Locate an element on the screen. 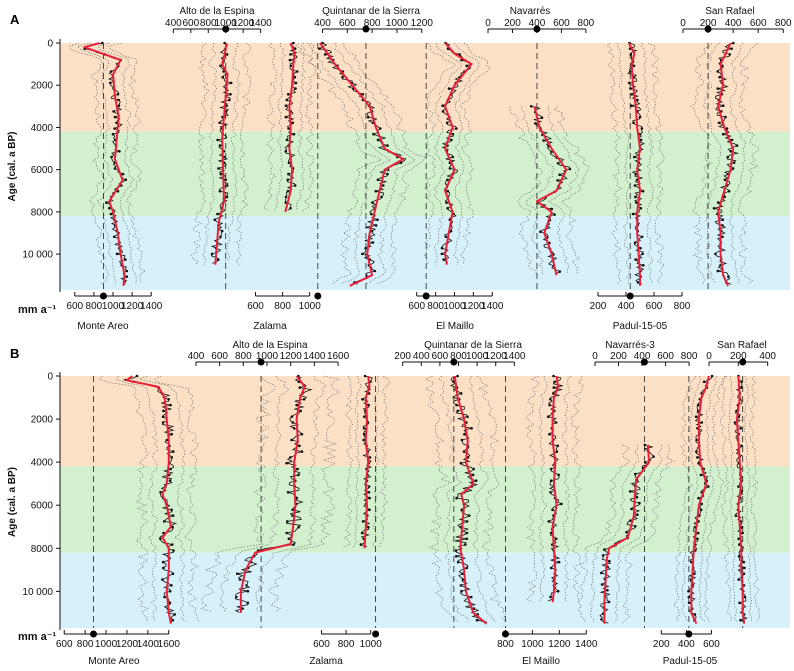  y-tick-label: 2000 is located at coordinates (42, 420).